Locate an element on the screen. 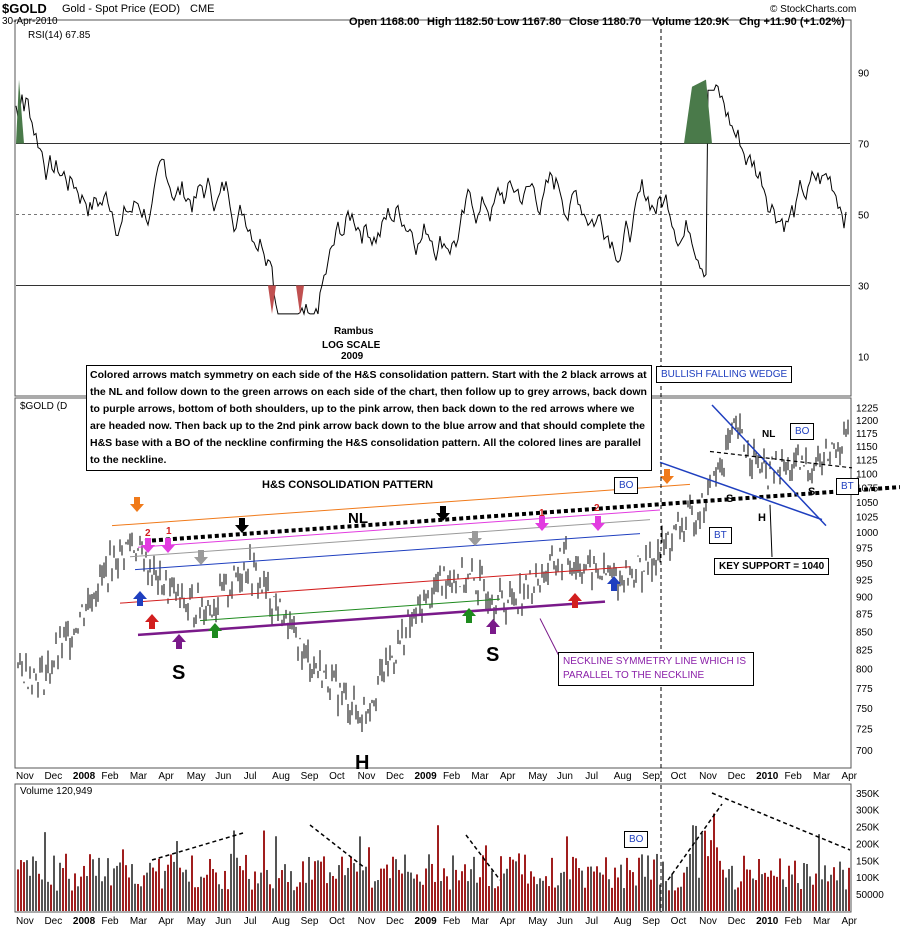 The height and width of the screenshot is (930, 900). price-tick-label: 925 is located at coordinates (864, 581).